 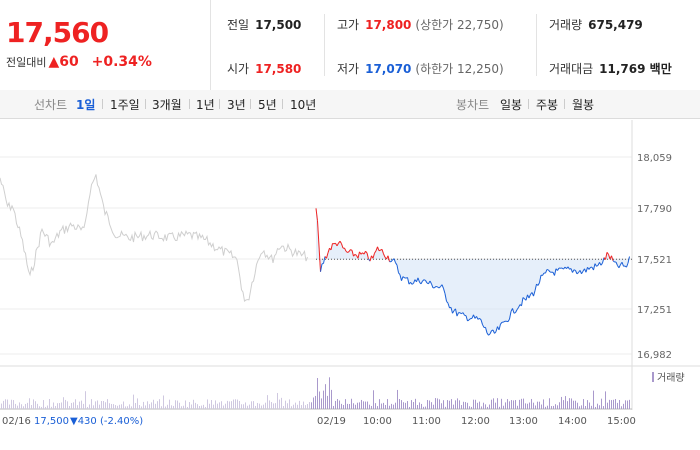 What do you see at coordinates (511, 105) in the screenshot?
I see `tab-daily-candle: 일봉` at bounding box center [511, 105].